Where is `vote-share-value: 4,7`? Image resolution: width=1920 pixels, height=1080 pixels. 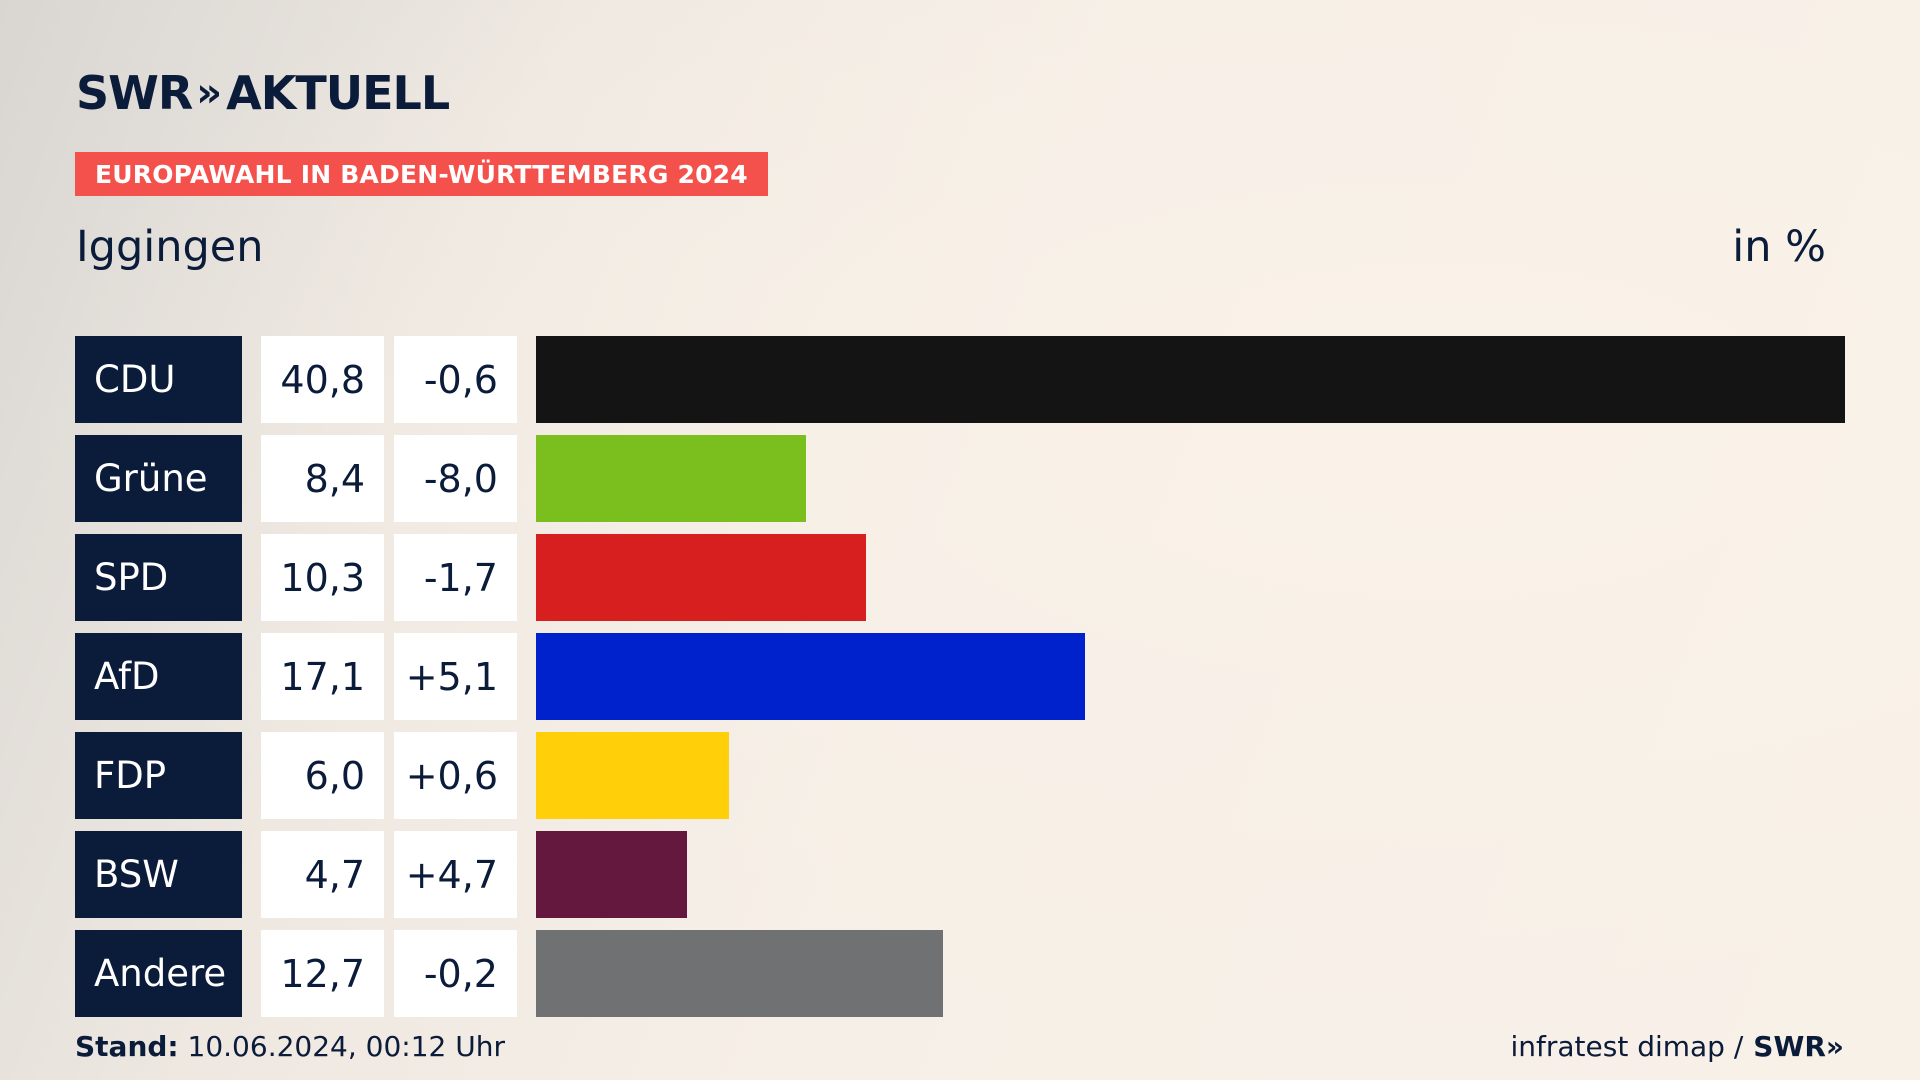 vote-share-value: 4,7 is located at coordinates (322, 874).